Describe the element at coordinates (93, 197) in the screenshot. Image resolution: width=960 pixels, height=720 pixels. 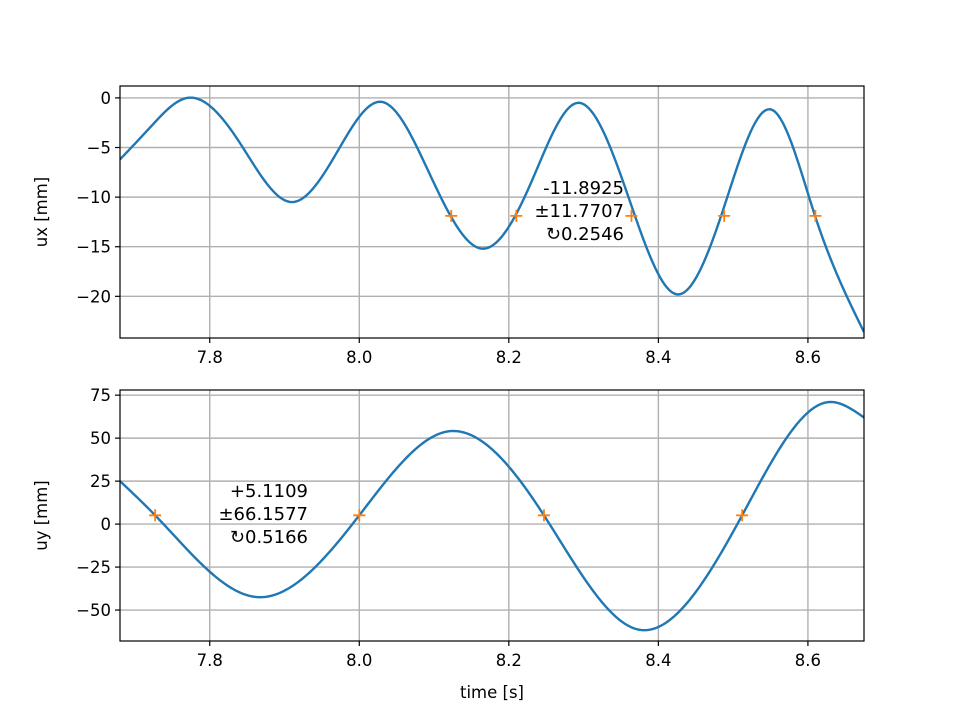
I see `y-tick-label: −10` at that location.